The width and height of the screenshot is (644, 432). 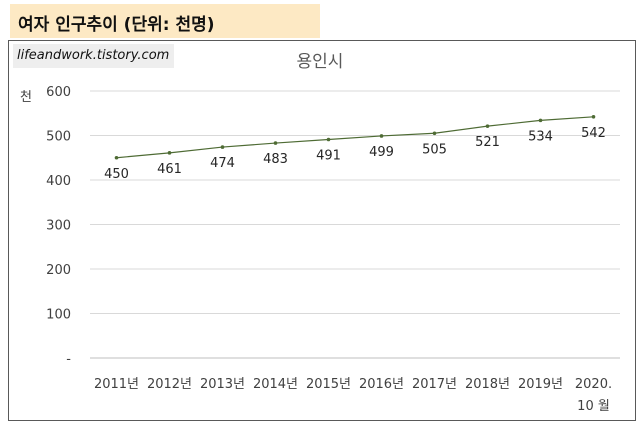 What do you see at coordinates (116, 384) in the screenshot?
I see `x-tick-label: 2011년` at bounding box center [116, 384].